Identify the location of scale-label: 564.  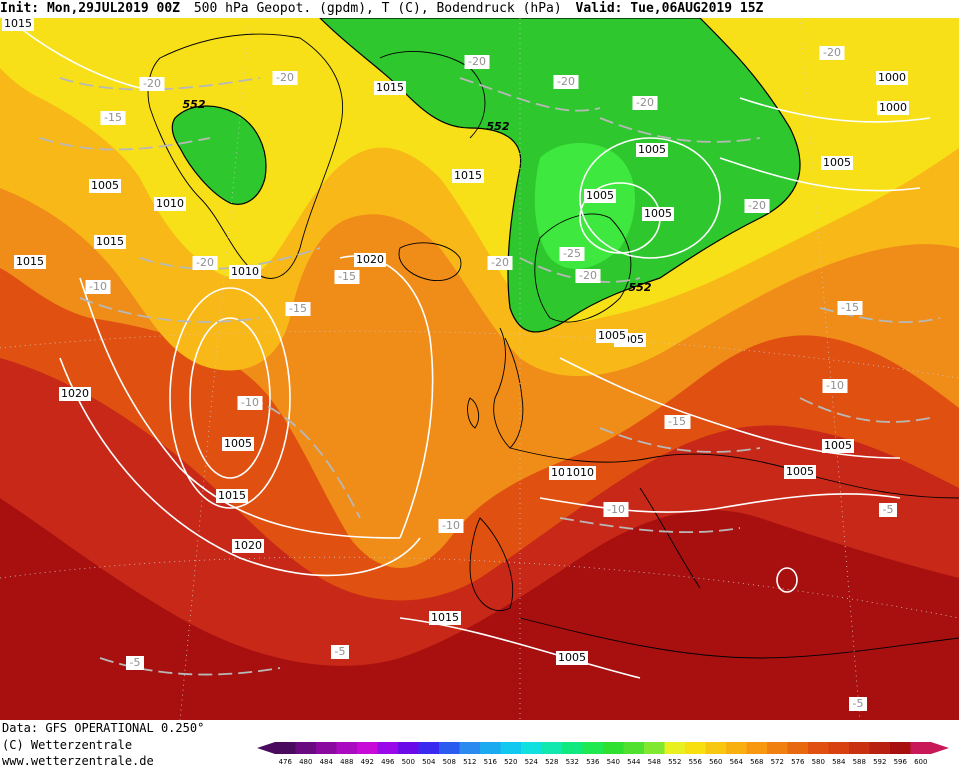
(737, 762).